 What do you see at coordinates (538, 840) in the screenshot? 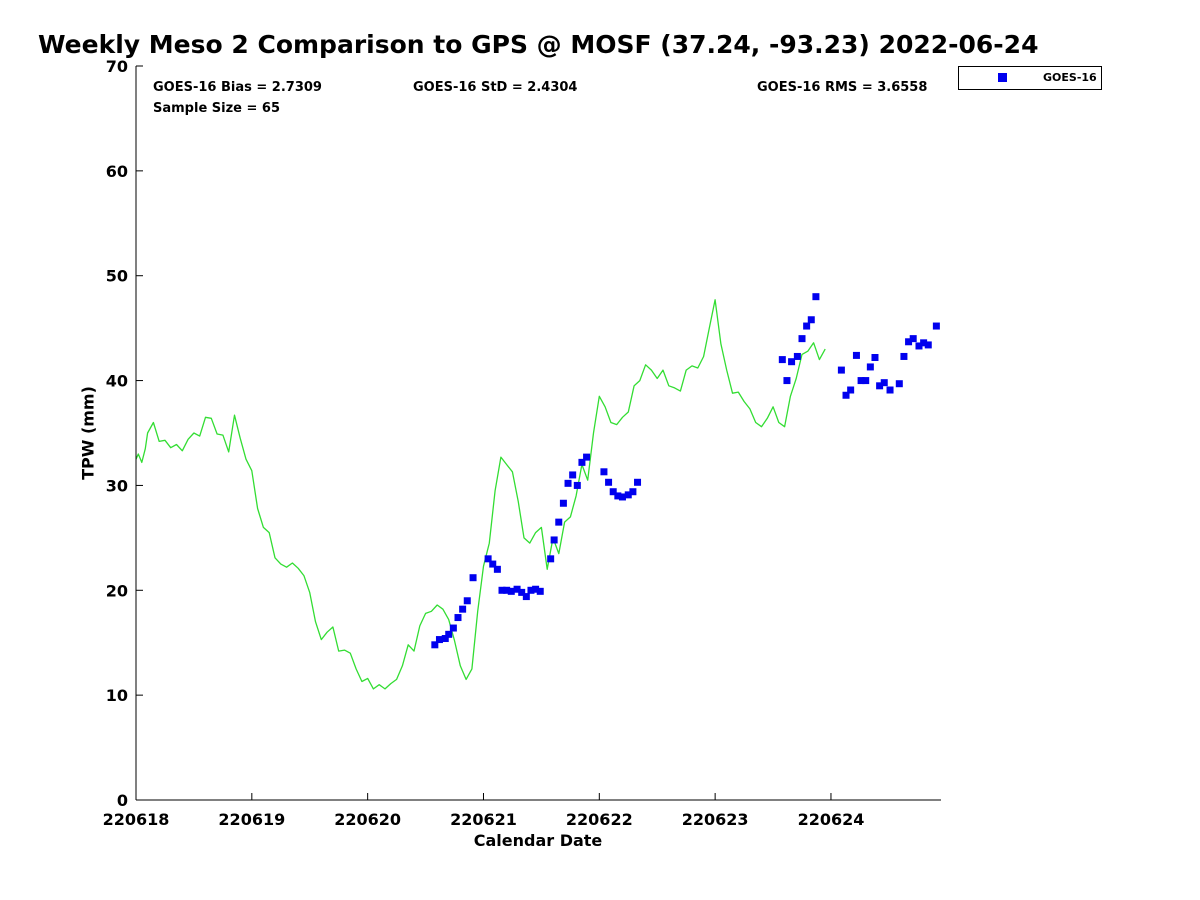
I see `x-axis-label: Calendar Date` at bounding box center [538, 840].